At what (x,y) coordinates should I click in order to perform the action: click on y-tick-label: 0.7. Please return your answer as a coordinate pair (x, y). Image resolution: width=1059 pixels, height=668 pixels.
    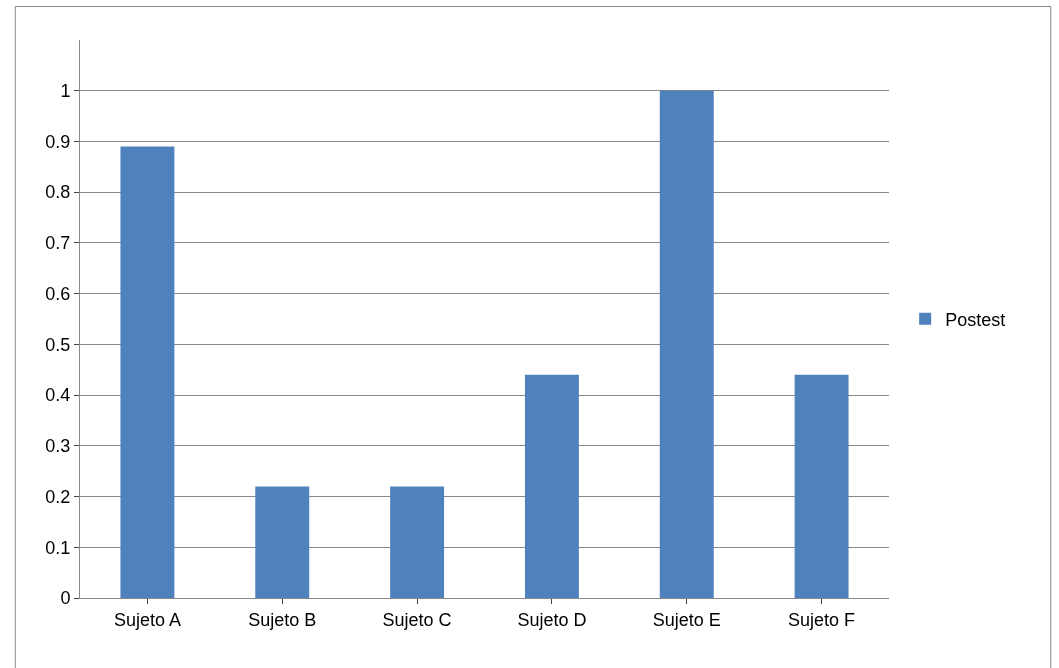
    Looking at the image, I should click on (58, 243).